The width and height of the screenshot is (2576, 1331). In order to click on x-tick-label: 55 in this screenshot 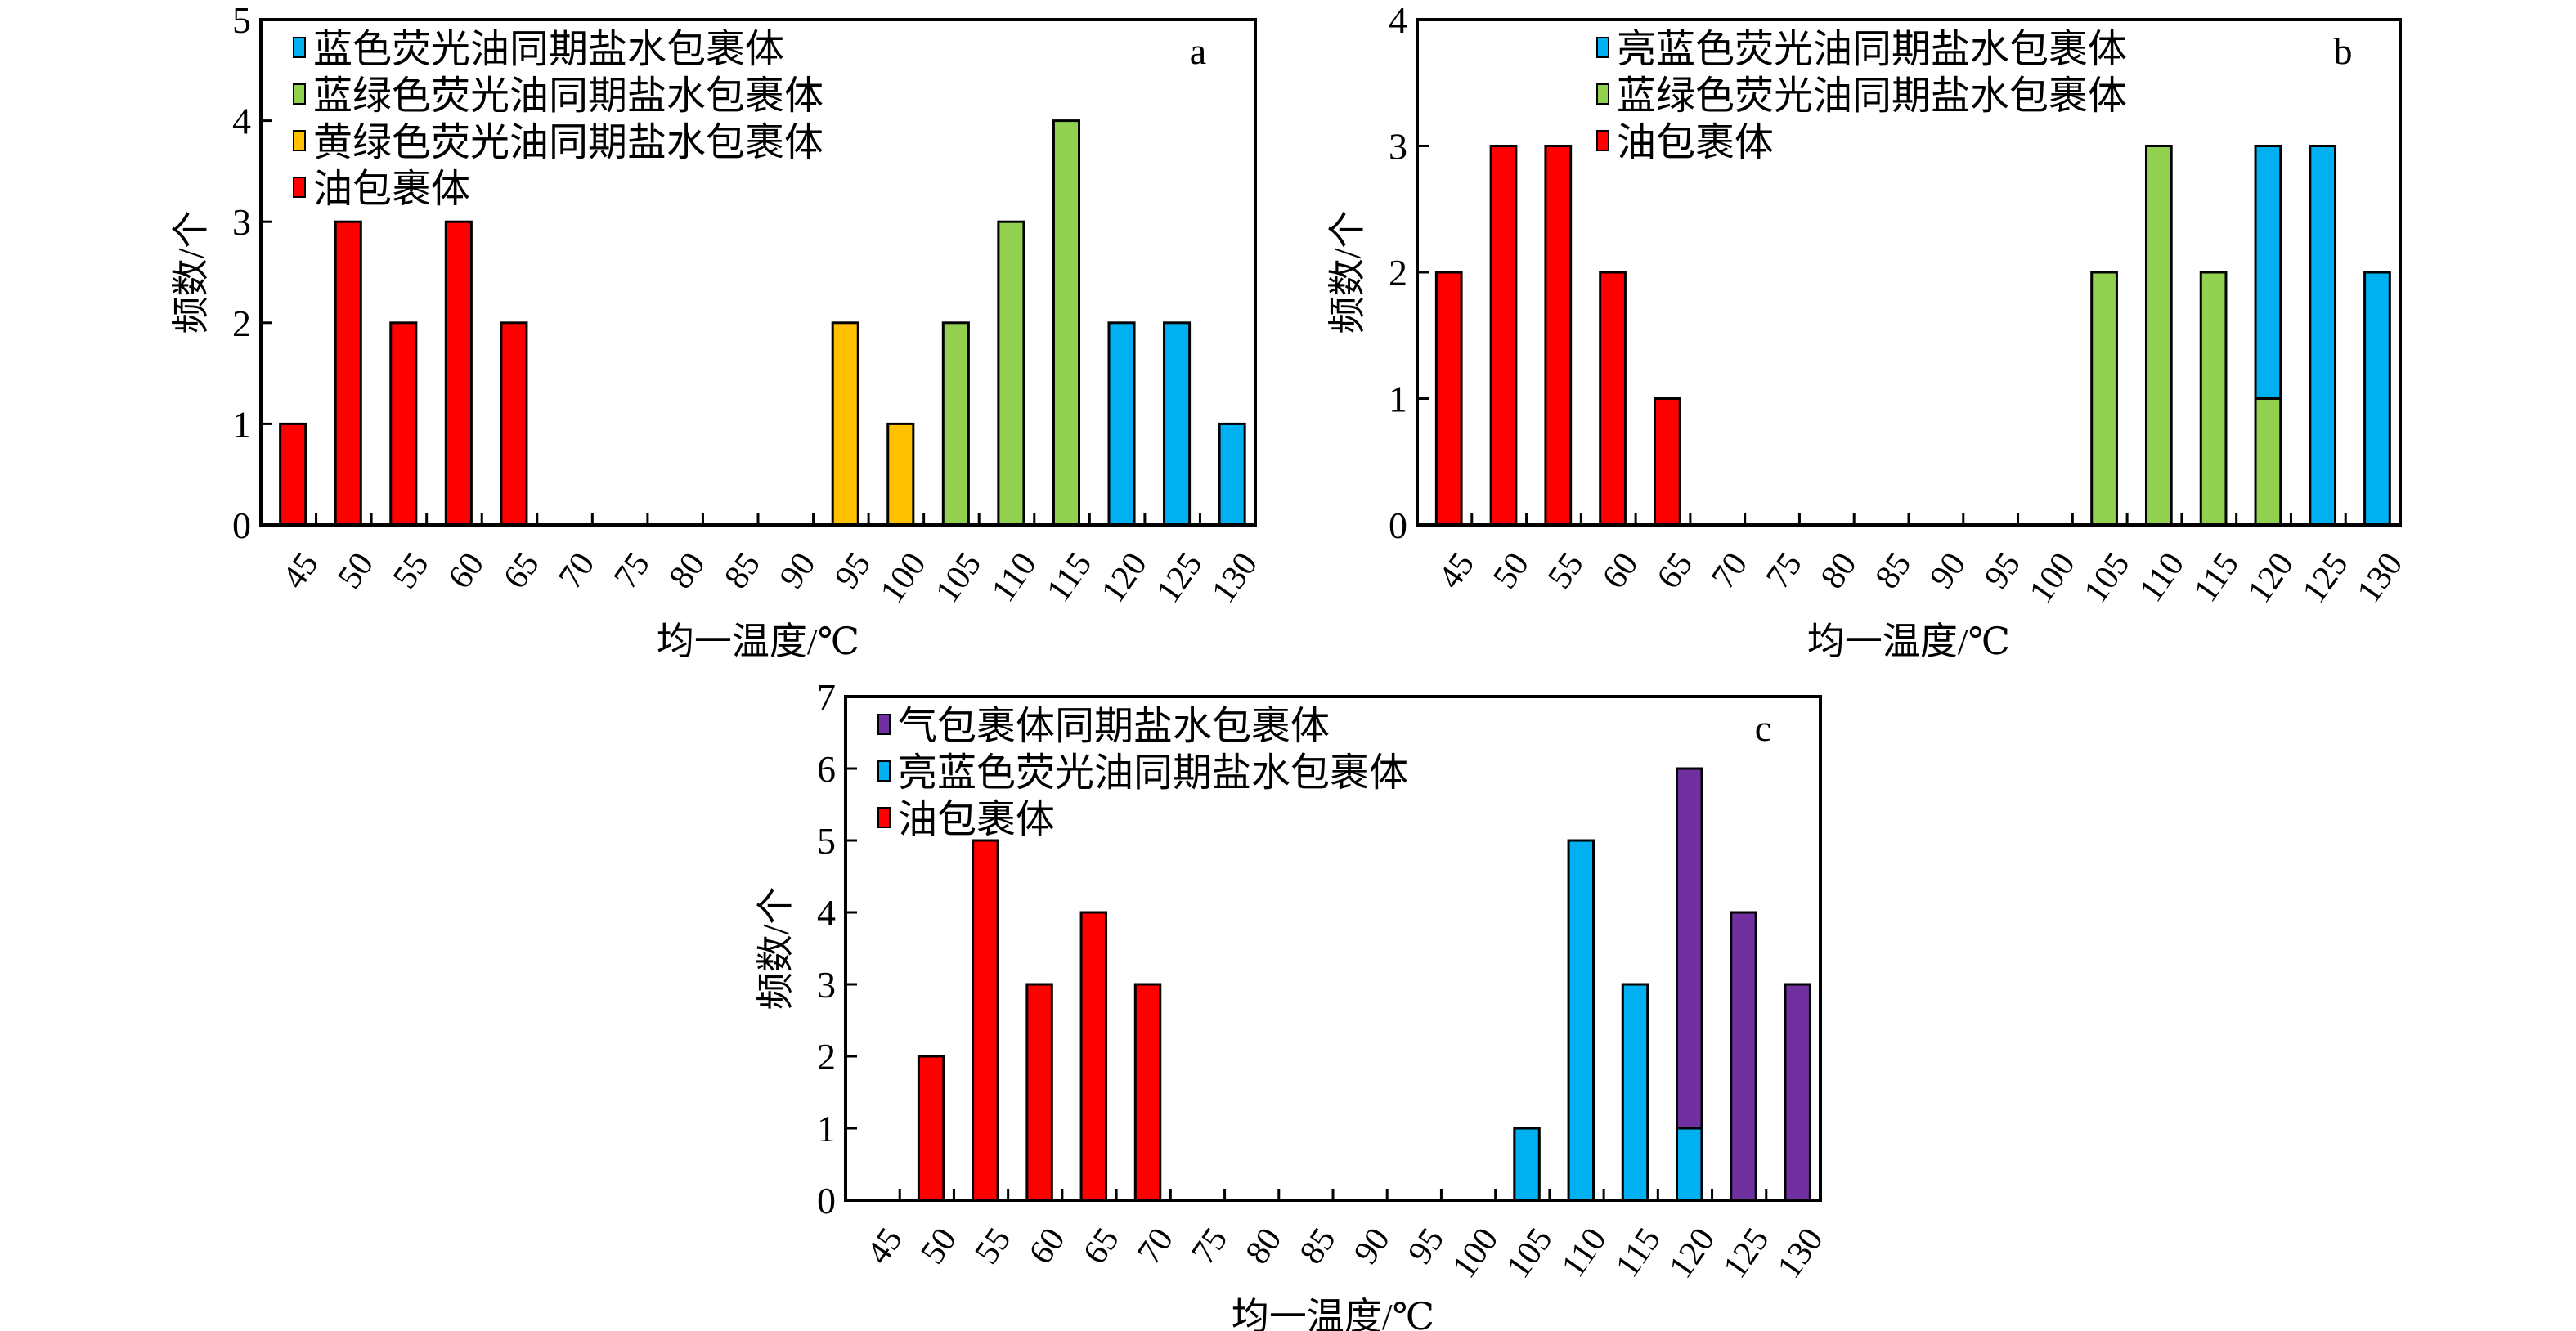, I will do `click(411, 571)`.